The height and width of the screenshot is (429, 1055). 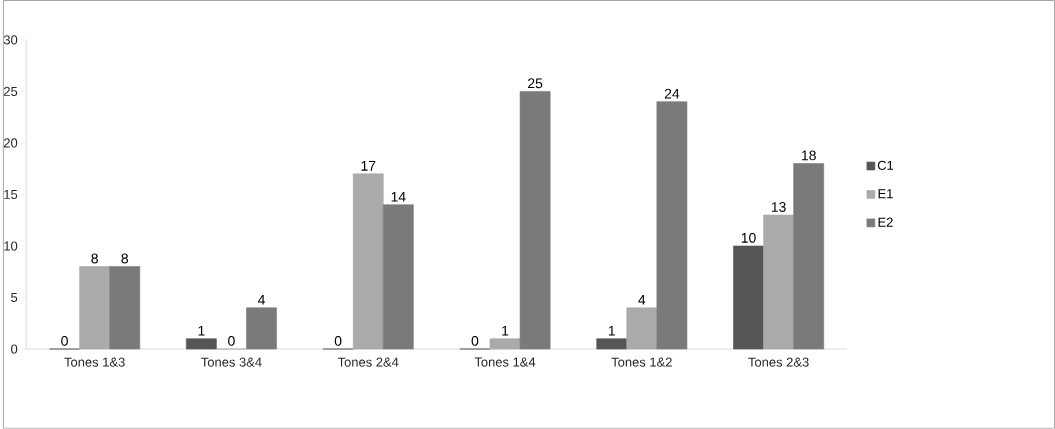 What do you see at coordinates (505, 362) in the screenshot?
I see `x-tick-label: Tones 1&4` at bounding box center [505, 362].